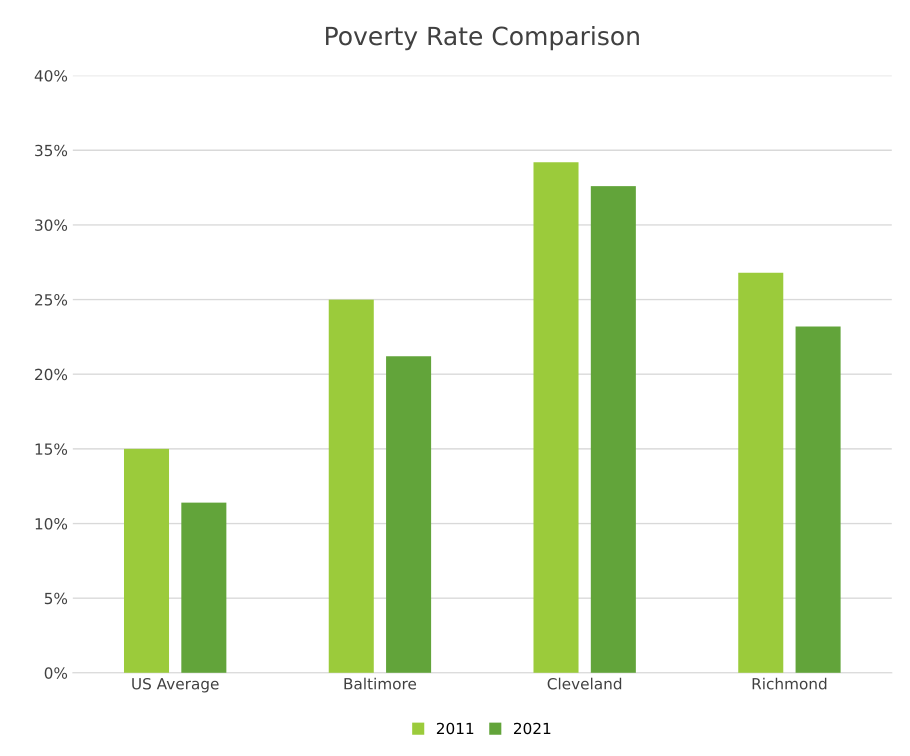 The height and width of the screenshot is (756, 910). Describe the element at coordinates (52, 449) in the screenshot. I see `y-tick-label: 15%` at that location.